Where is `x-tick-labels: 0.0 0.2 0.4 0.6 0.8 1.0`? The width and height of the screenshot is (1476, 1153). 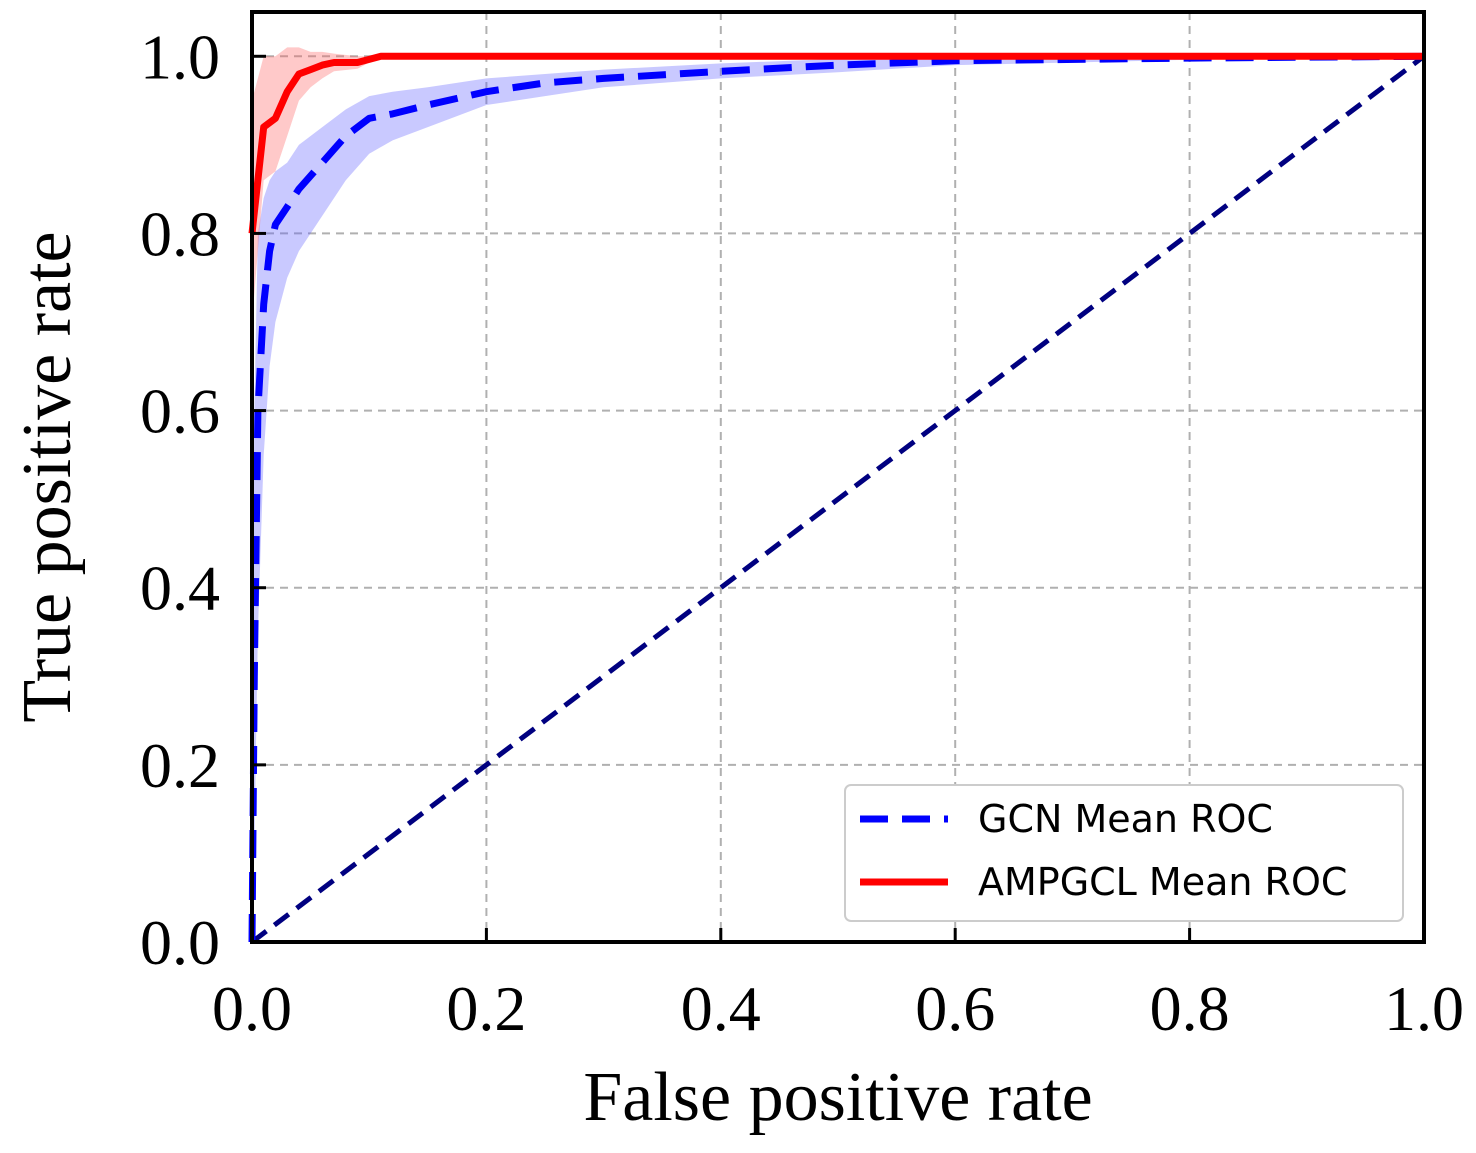
x-tick-labels: 0.0 0.2 0.4 0.6 0.8 1.0 is located at coordinates (838, 1008).